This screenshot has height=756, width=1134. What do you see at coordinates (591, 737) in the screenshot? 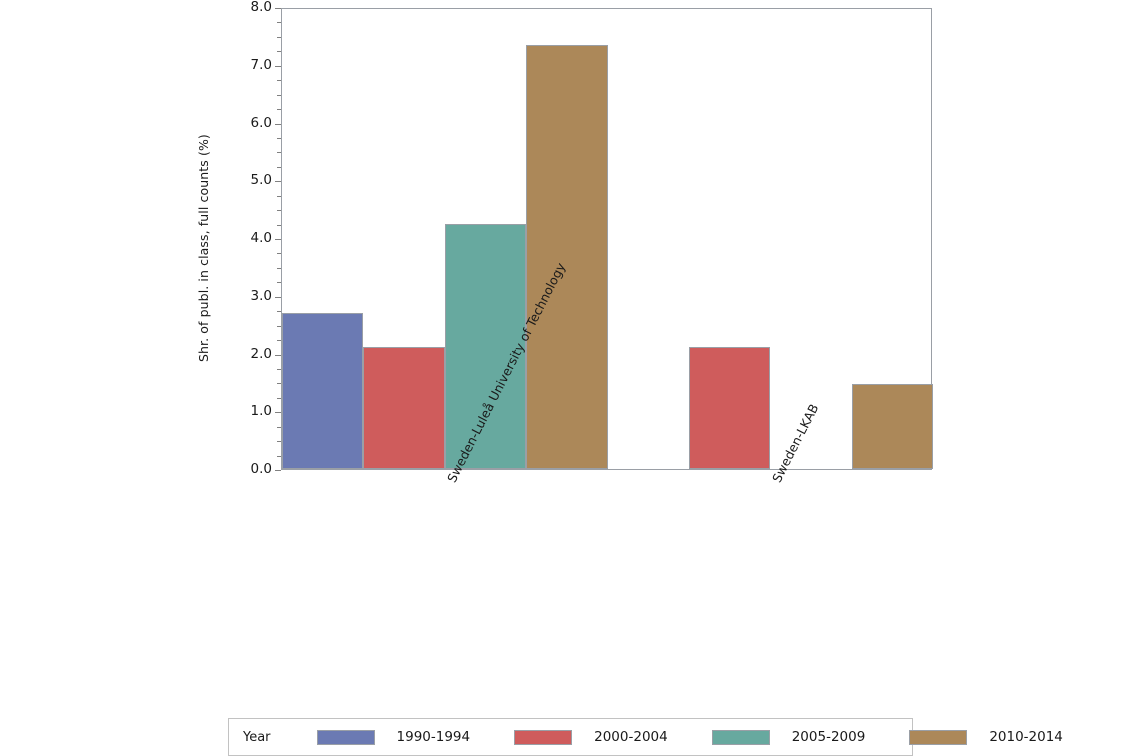
I see `legend-entry: 2000-2004` at bounding box center [591, 737].